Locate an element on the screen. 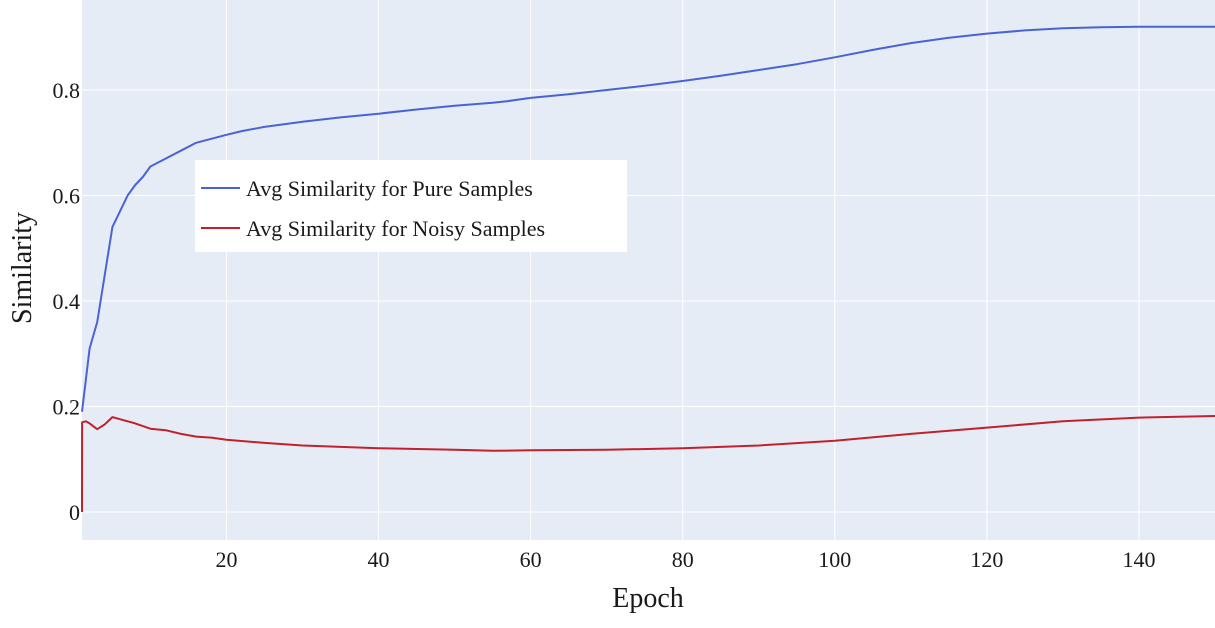 This screenshot has width=1215, height=628. x-tick-label: 80 is located at coordinates (683, 559).